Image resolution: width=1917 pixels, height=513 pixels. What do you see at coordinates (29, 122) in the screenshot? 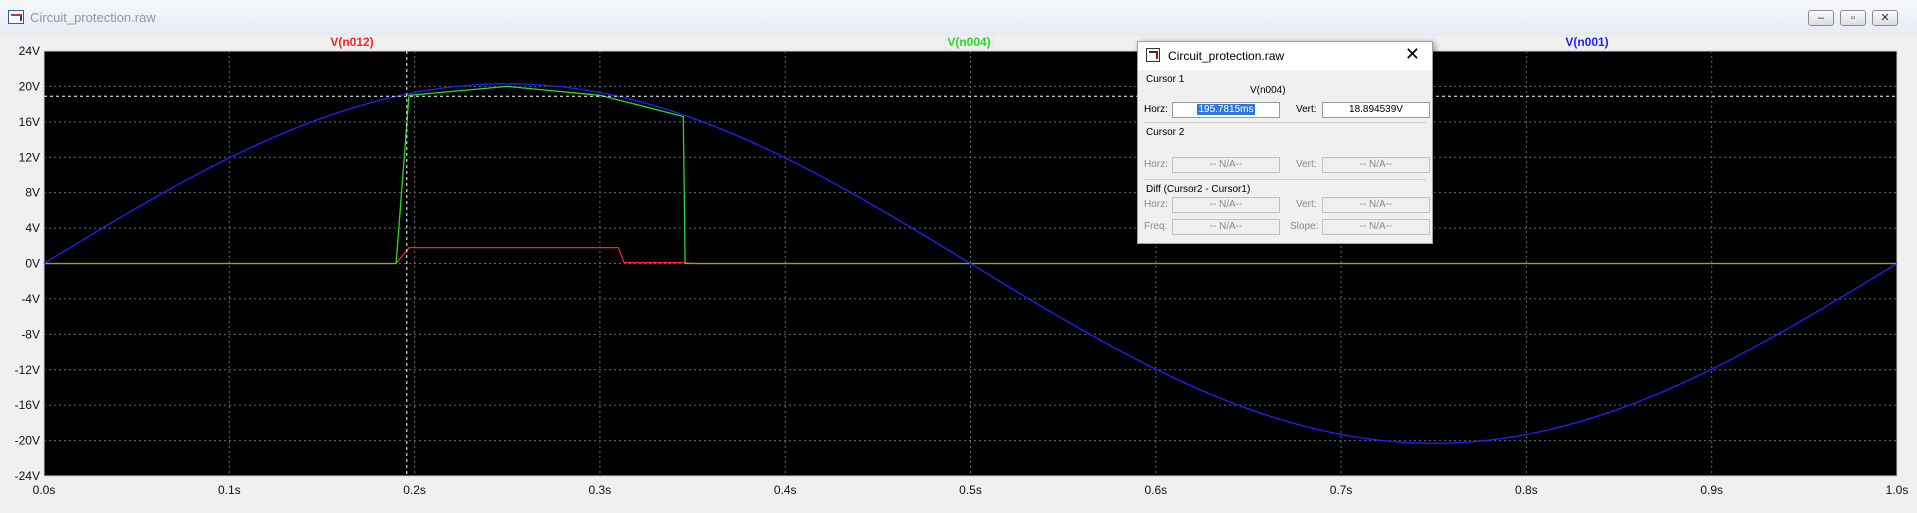
I see `y-tick-label: 16V` at bounding box center [29, 122].